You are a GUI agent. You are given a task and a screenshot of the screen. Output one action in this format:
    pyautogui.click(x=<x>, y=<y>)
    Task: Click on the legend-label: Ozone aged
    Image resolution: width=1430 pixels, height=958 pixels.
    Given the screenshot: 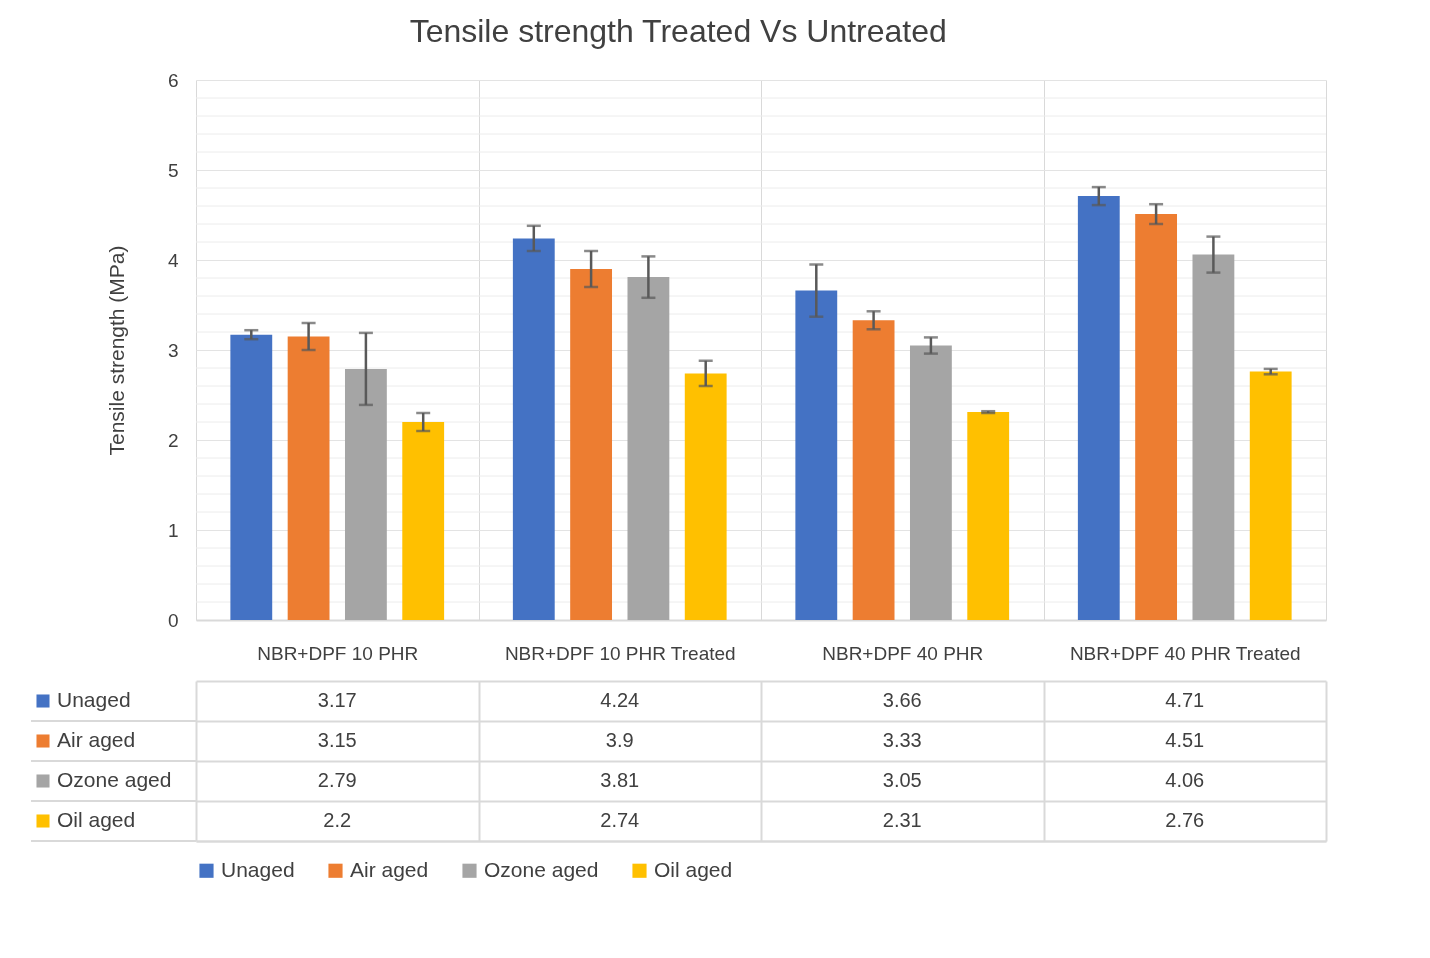 What is the action you would take?
    pyautogui.click(x=114, y=779)
    